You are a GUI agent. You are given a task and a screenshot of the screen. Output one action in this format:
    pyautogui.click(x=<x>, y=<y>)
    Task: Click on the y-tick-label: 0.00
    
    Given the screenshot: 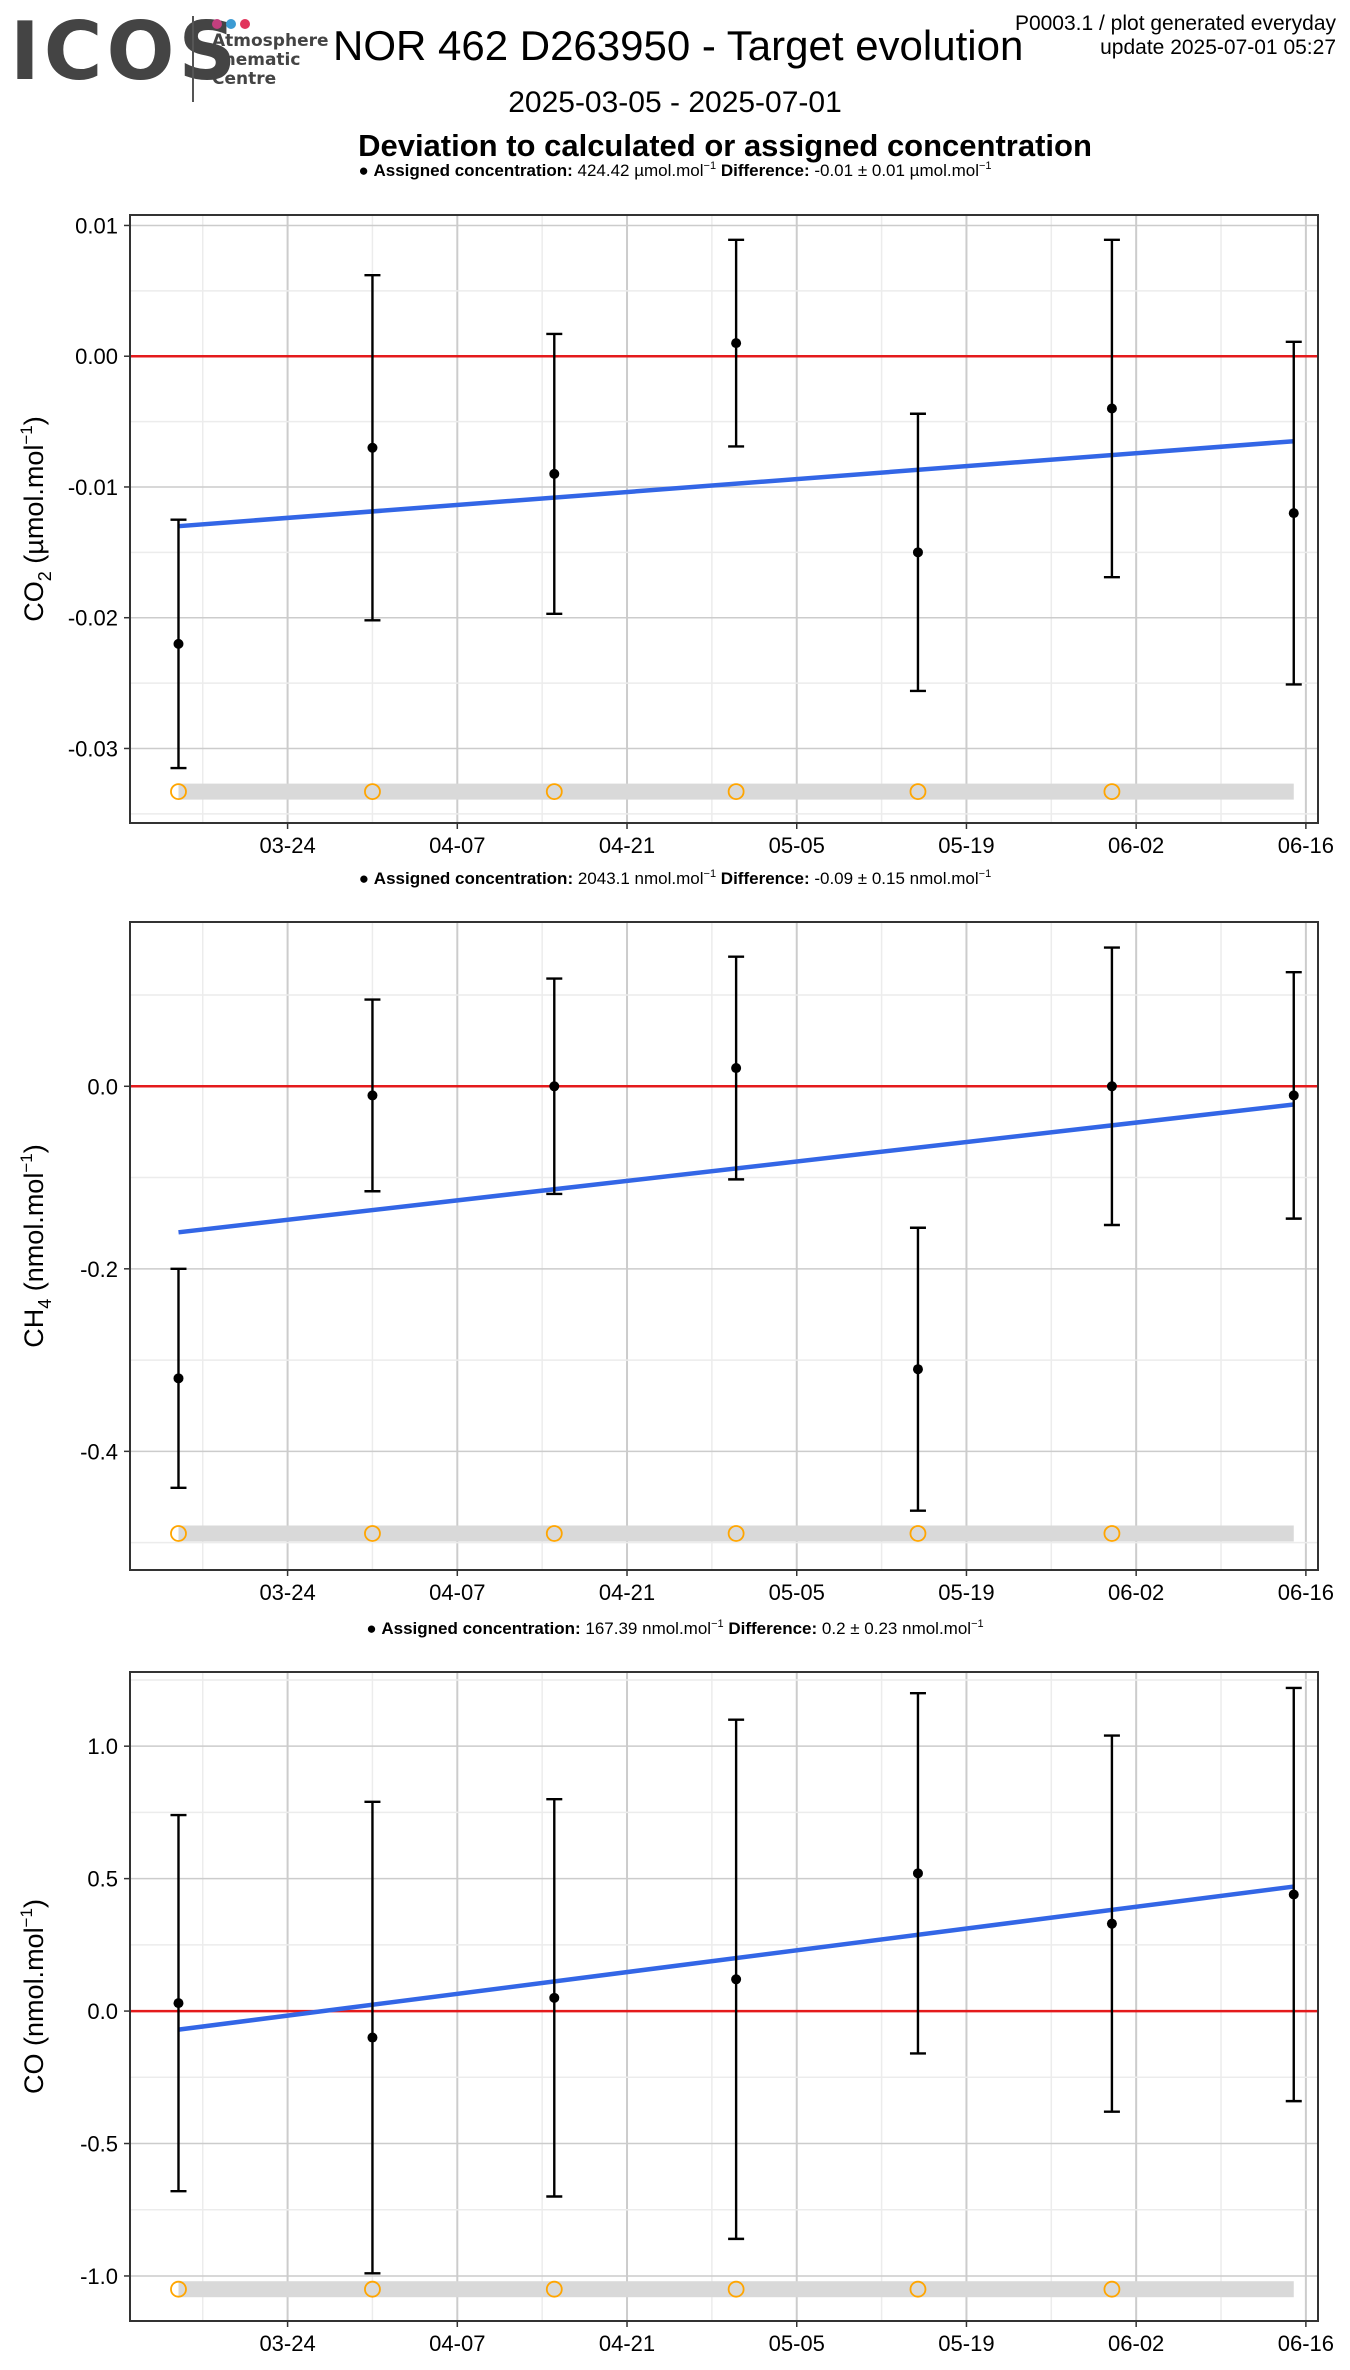 What is the action you would take?
    pyautogui.click(x=96, y=356)
    